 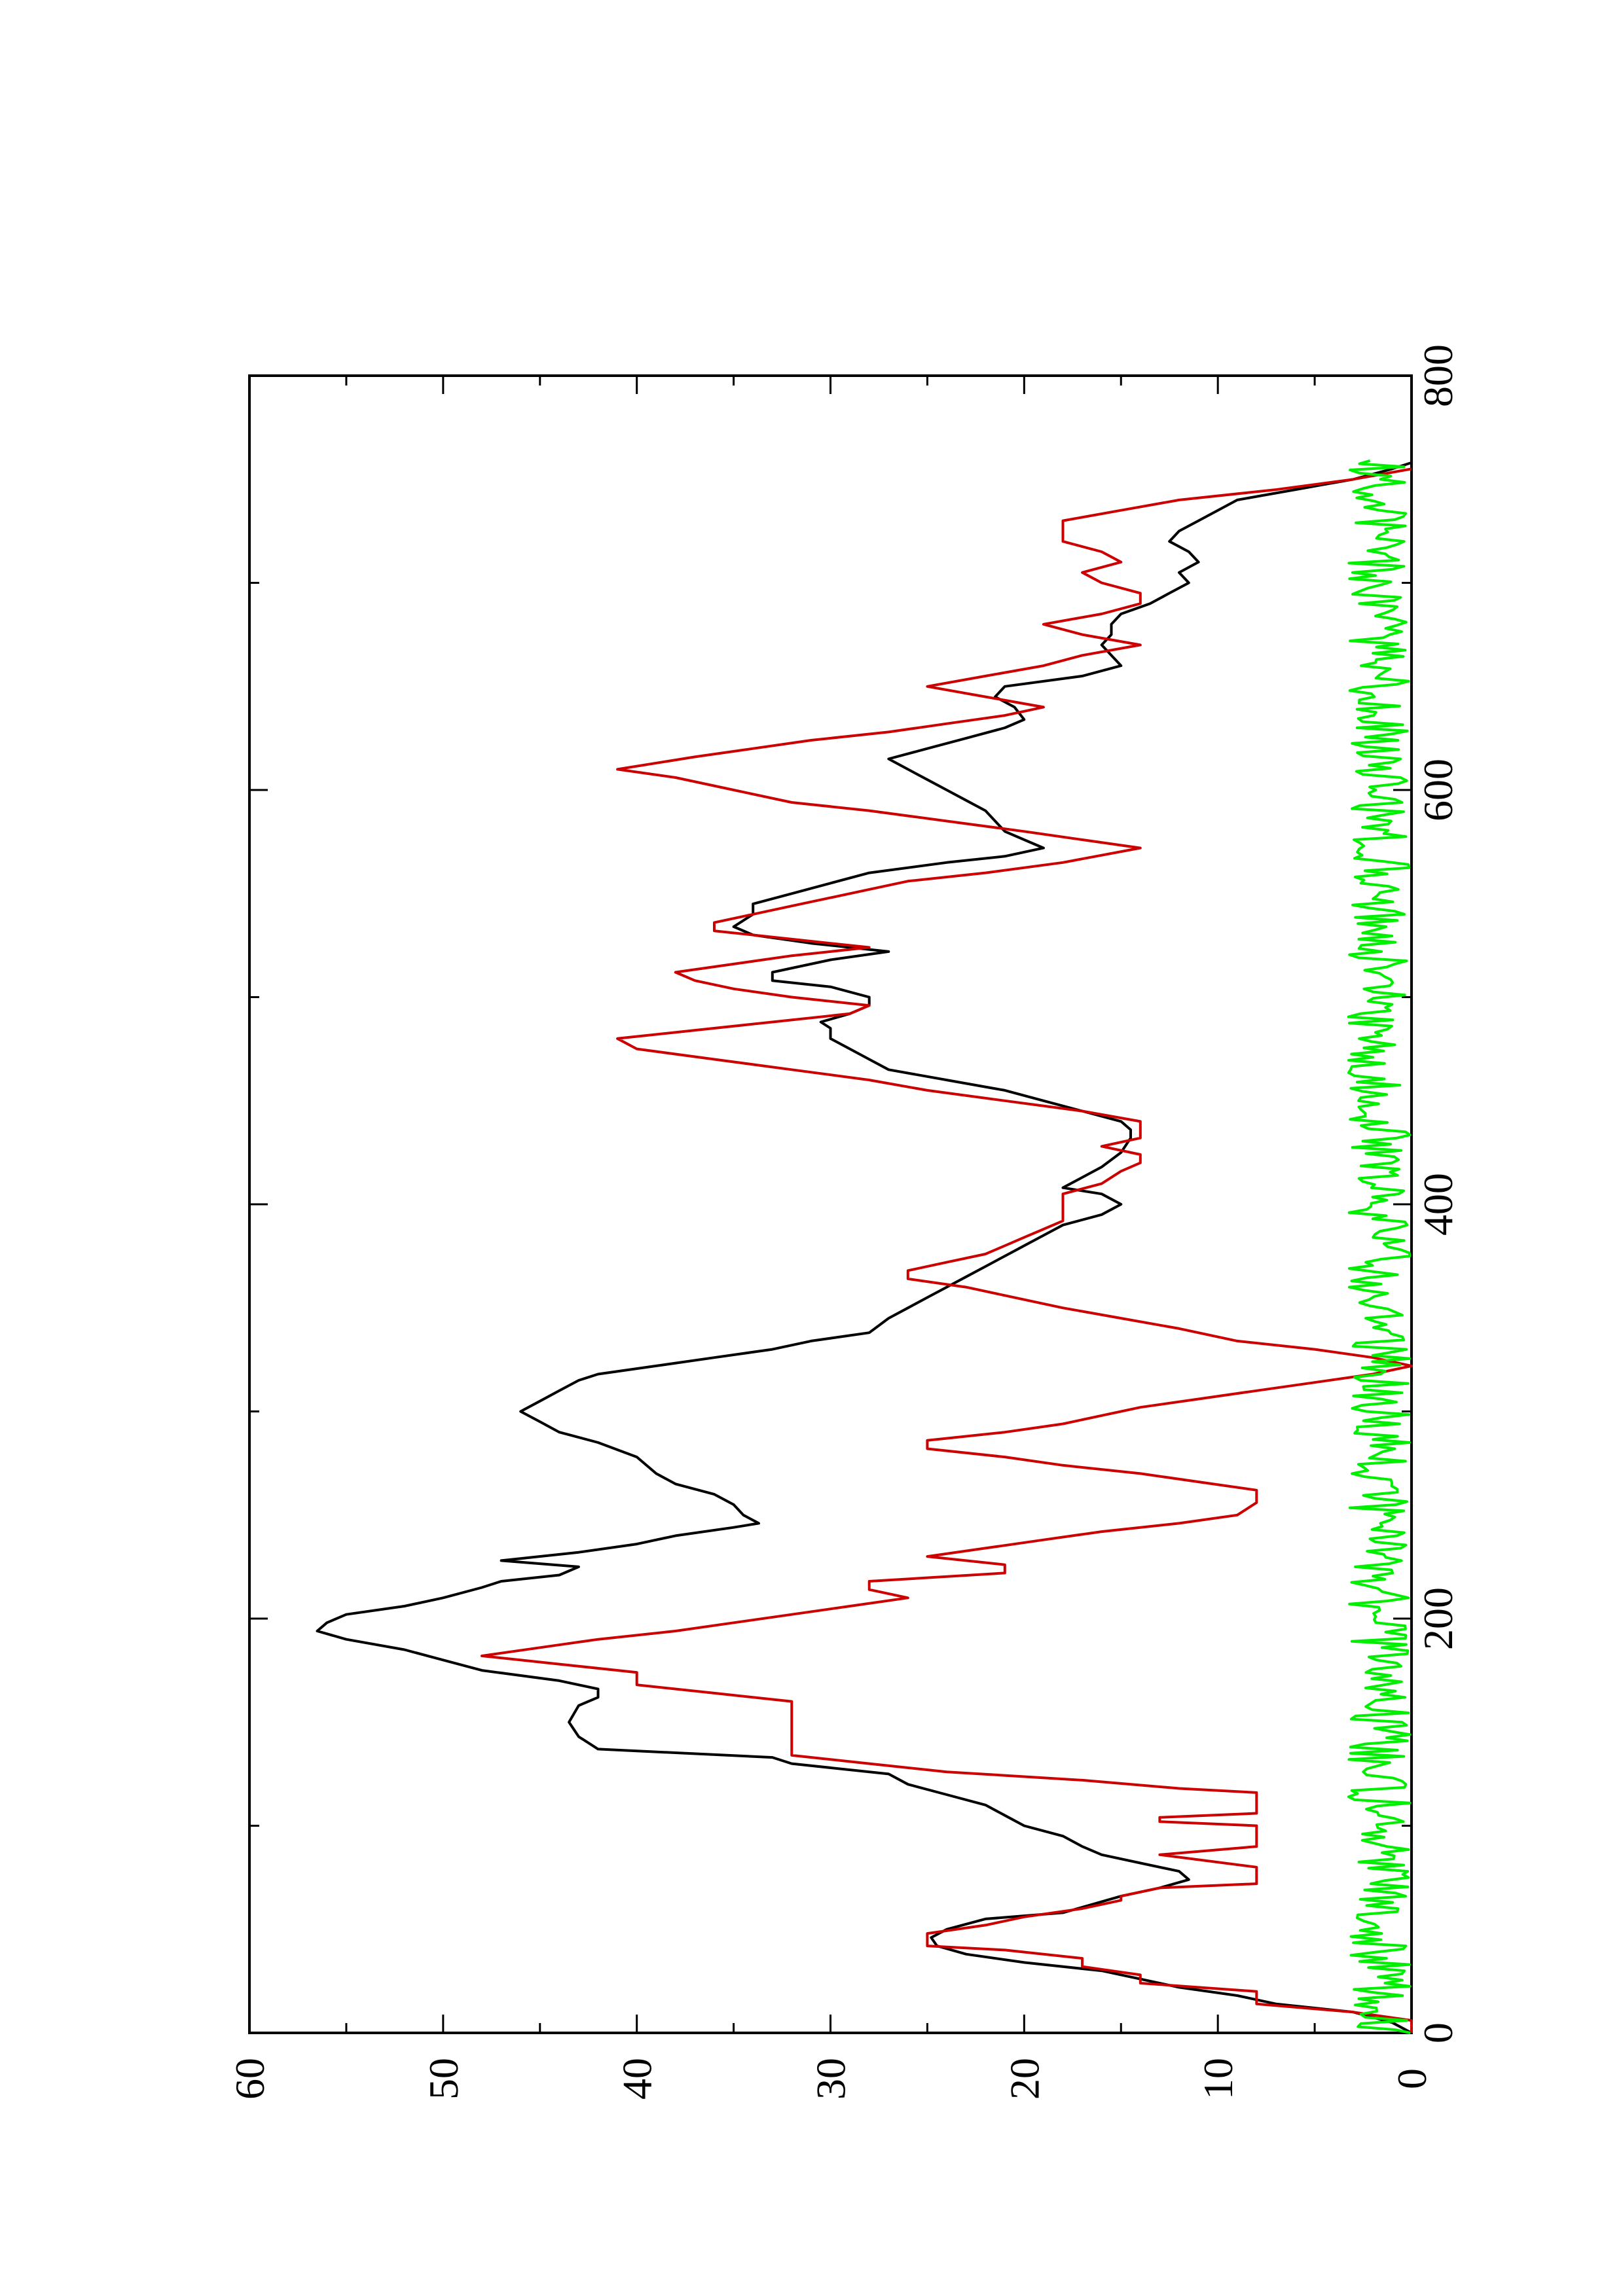 What do you see at coordinates (250, 2079) in the screenshot?
I see `y-tick-label: 60` at bounding box center [250, 2079].